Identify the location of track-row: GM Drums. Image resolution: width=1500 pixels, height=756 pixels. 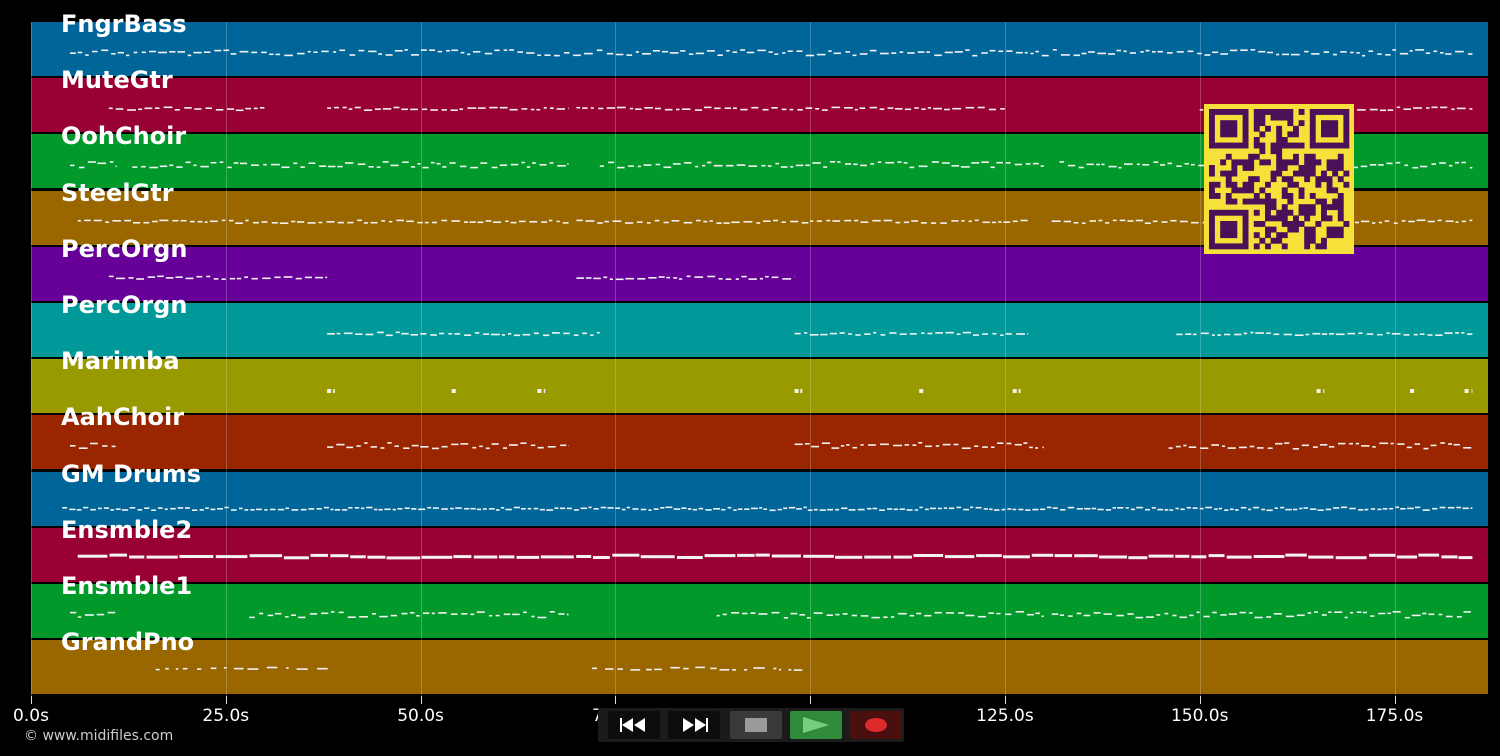
(759, 493).